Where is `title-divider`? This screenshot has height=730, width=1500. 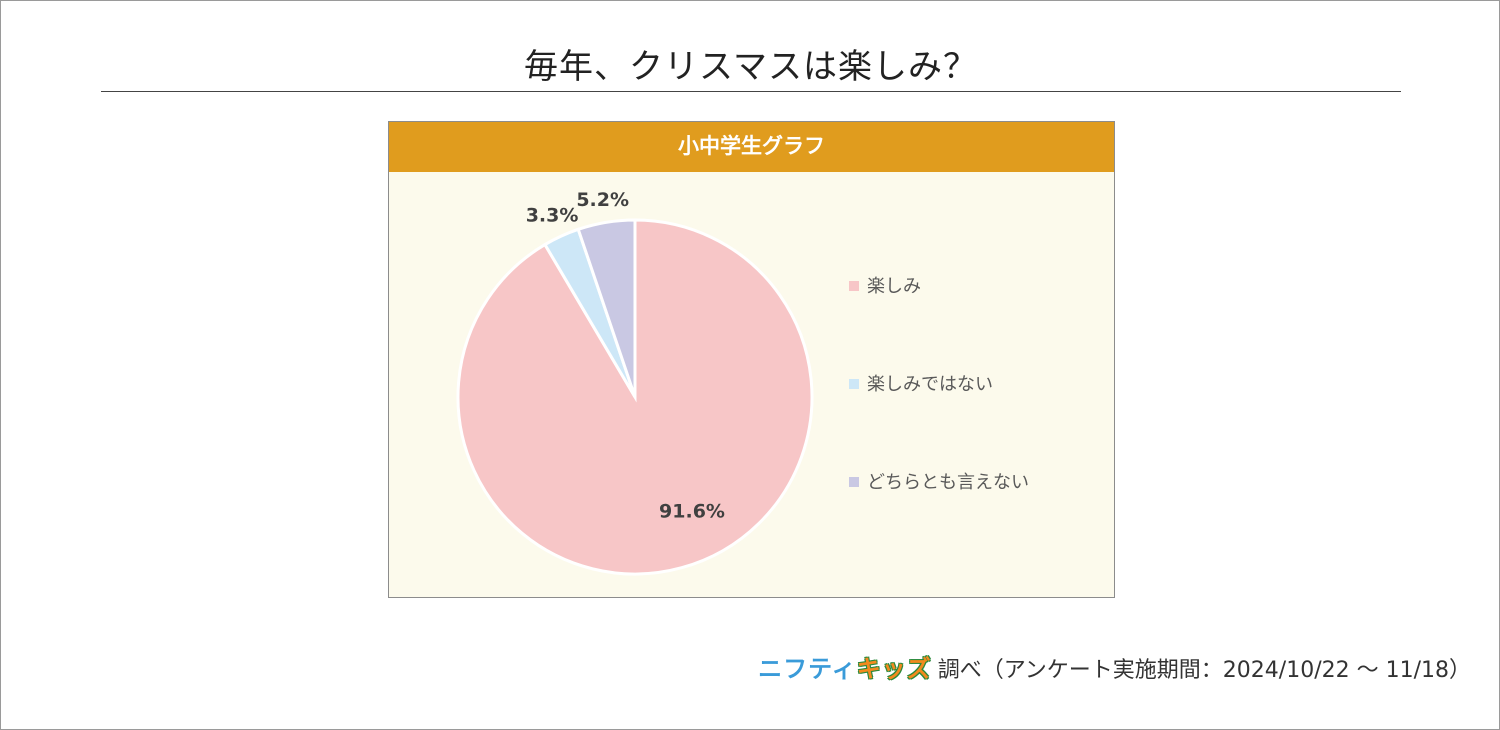 title-divider is located at coordinates (751, 91).